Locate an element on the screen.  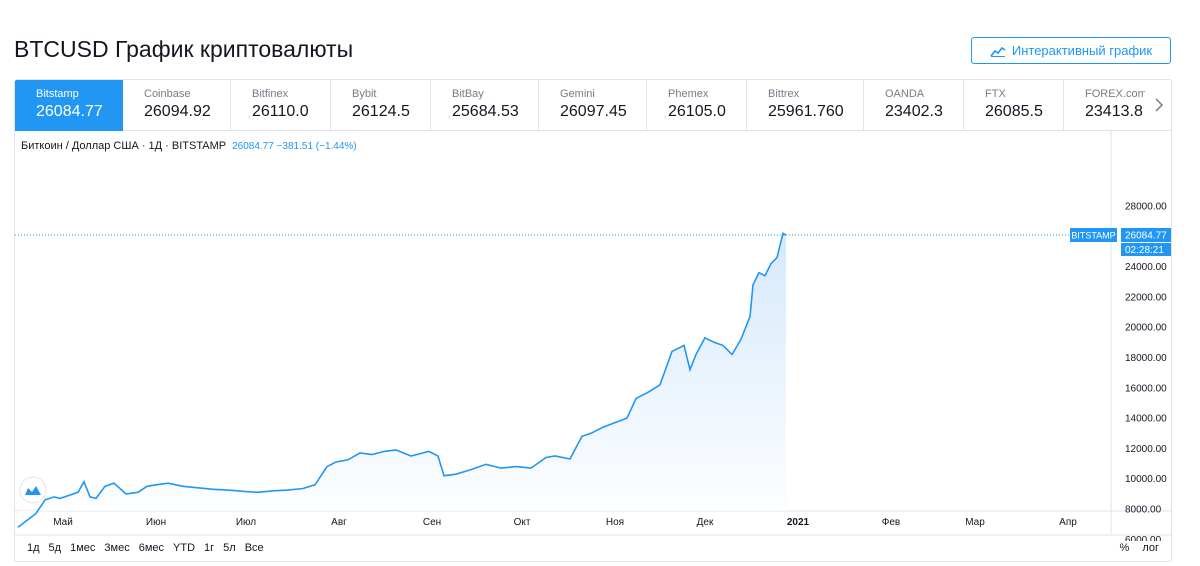
page-title: BTCUSD График криптовалюты is located at coordinates (184, 49).